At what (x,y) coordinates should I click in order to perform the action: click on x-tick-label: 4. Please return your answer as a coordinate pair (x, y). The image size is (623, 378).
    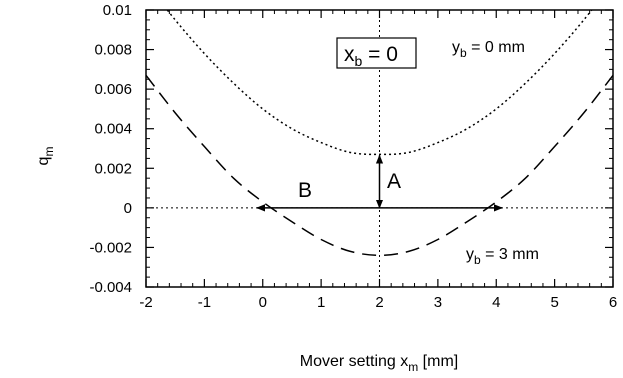
    Looking at the image, I should click on (496, 302).